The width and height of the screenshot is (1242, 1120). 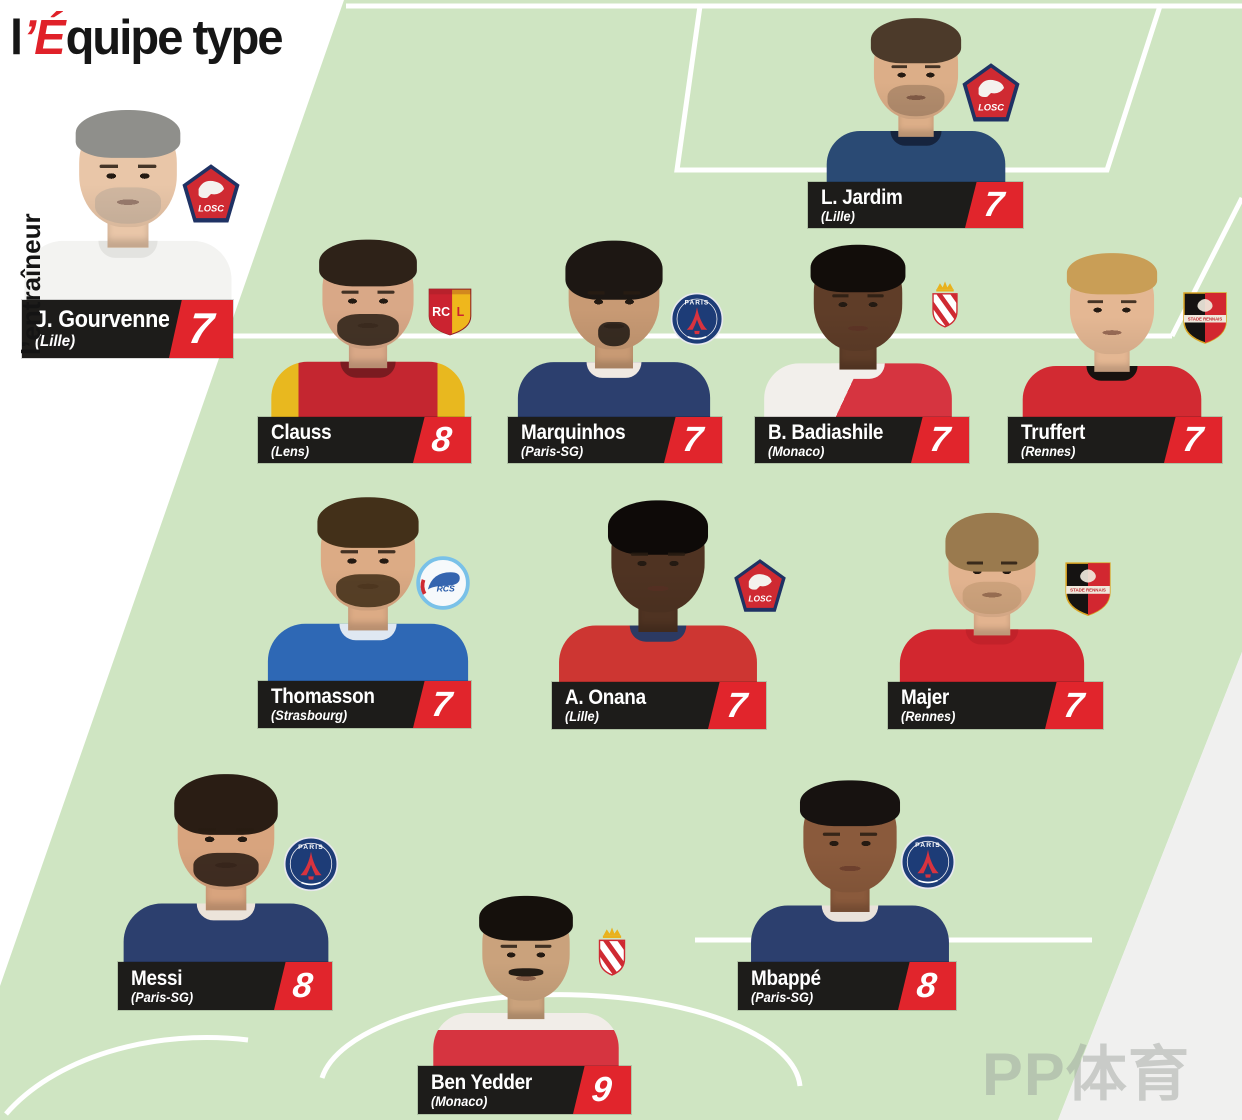 I want to click on rating-badge: 9, so click(x=602, y=1090).